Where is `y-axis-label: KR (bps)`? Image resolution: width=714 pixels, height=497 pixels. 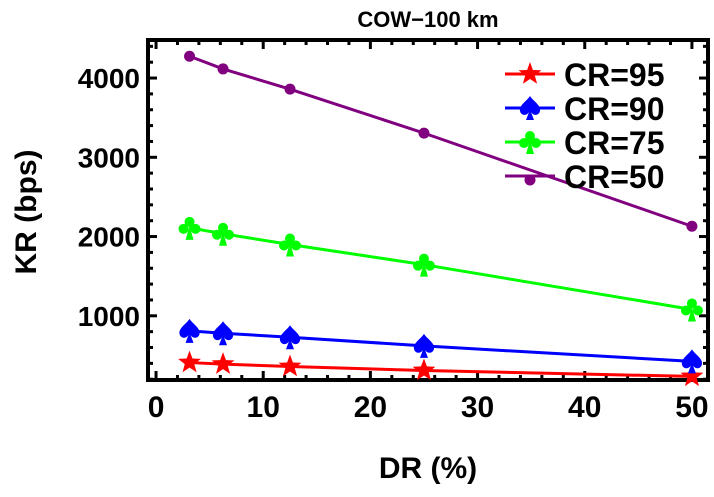
y-axis-label: KR (bps) is located at coordinates (26, 212).